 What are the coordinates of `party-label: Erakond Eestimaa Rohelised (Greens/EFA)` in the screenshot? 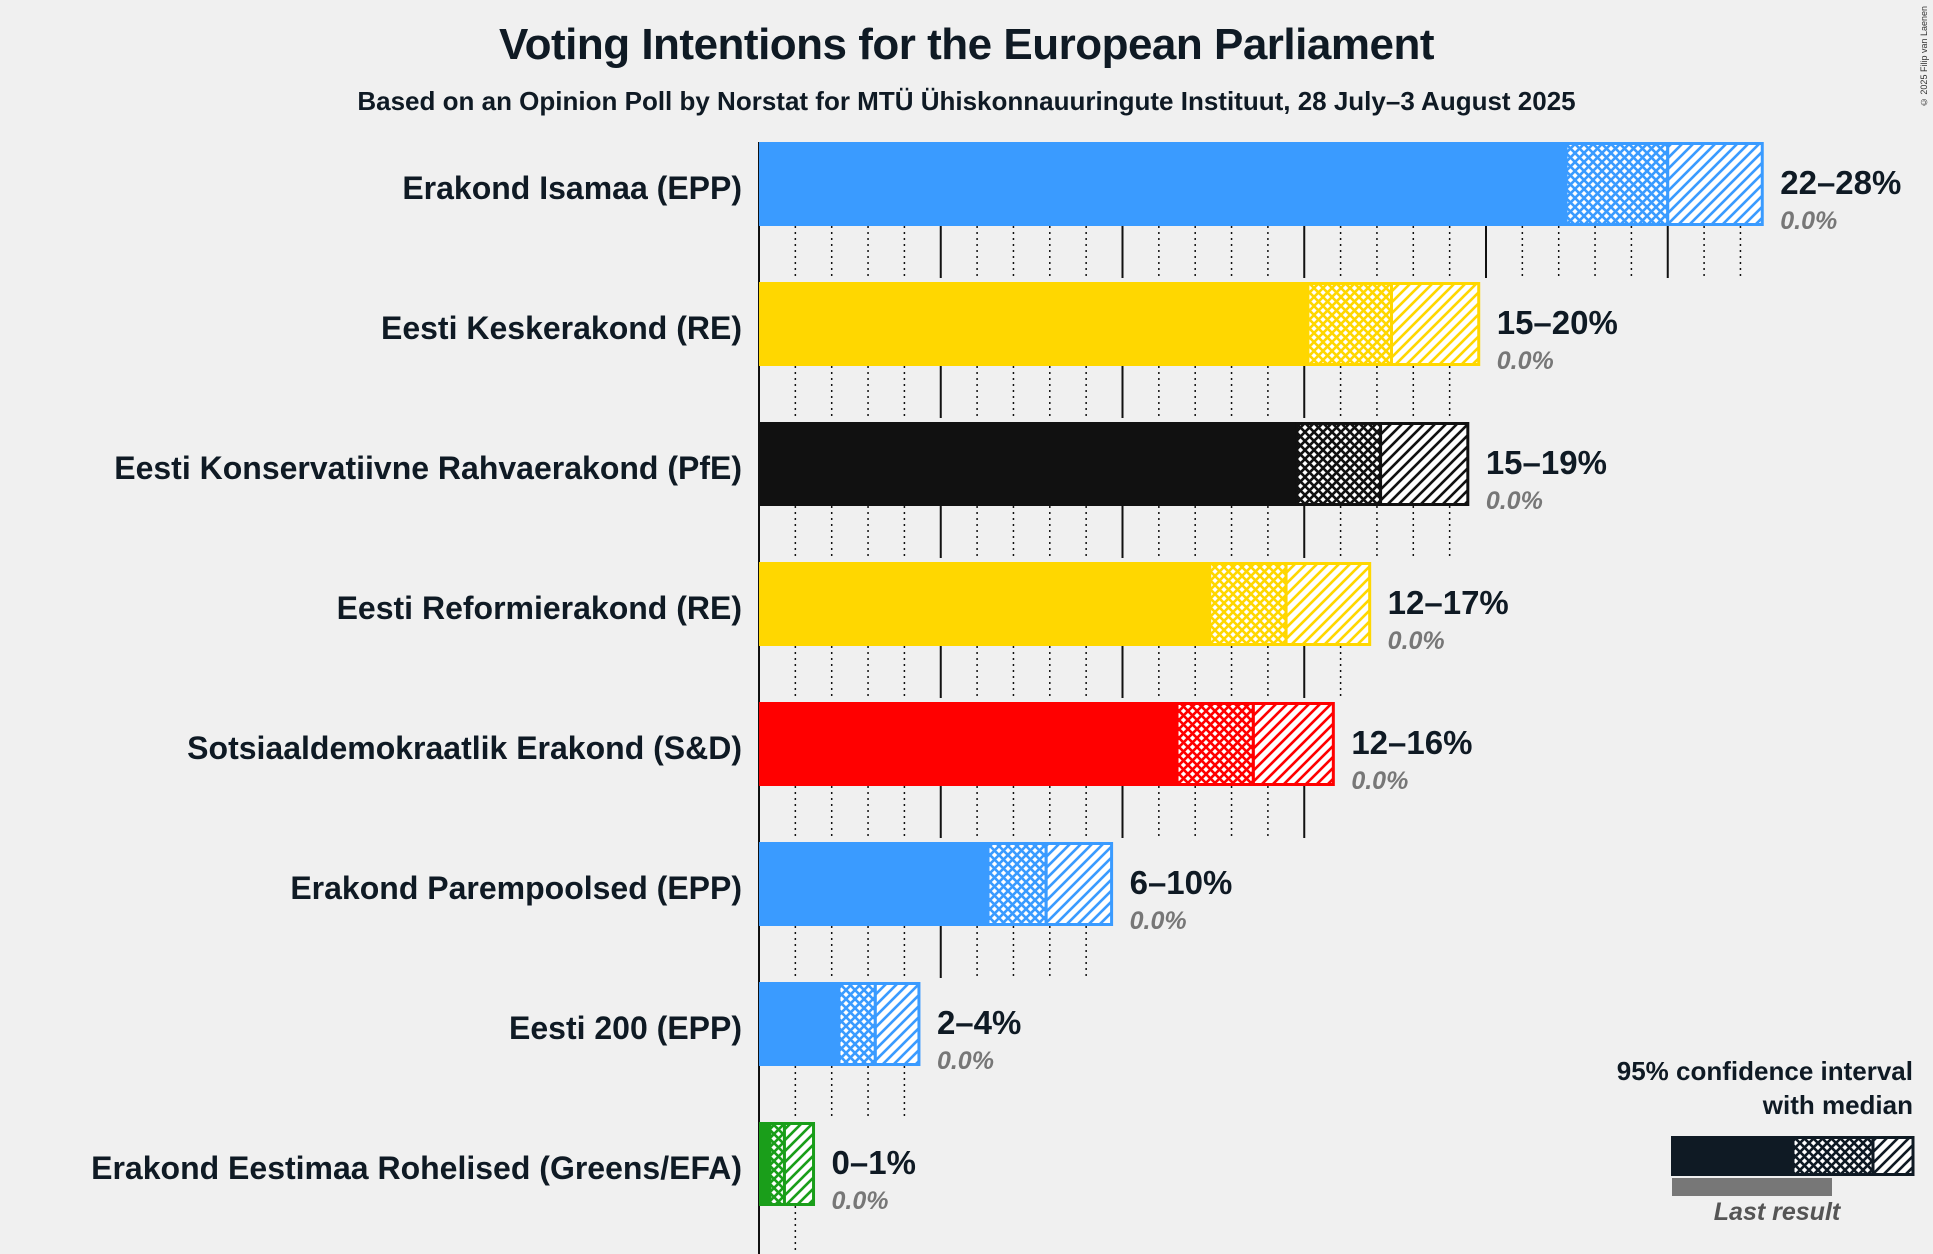 It's located at (416, 1168).